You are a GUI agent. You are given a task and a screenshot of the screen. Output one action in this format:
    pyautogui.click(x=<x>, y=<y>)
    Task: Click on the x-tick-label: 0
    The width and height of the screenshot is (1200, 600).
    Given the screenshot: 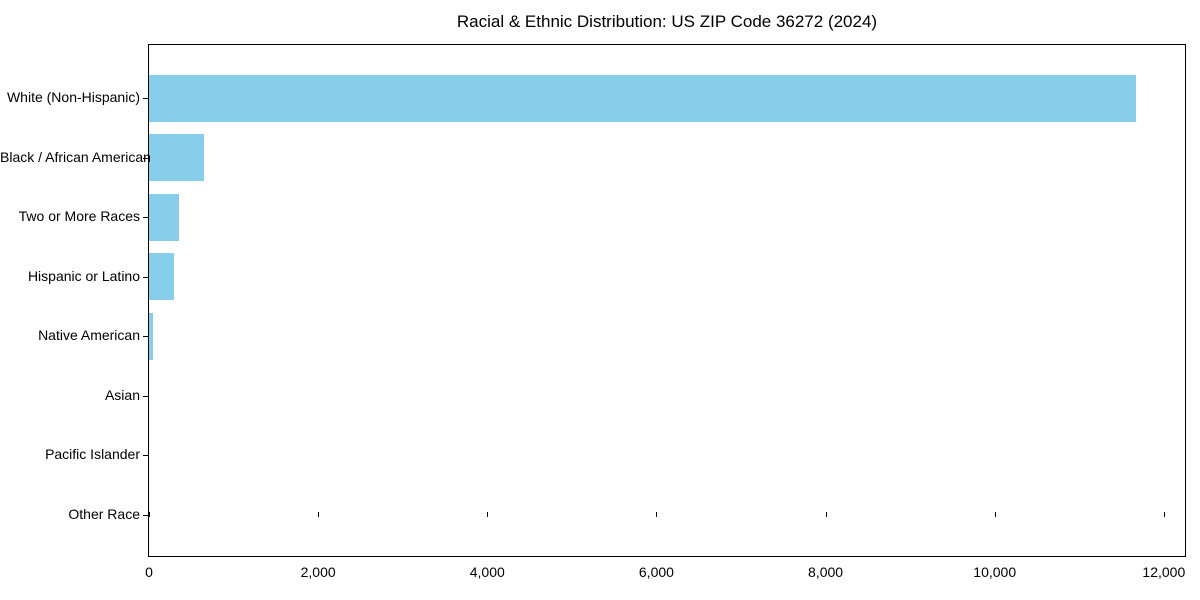 What is the action you would take?
    pyautogui.click(x=149, y=572)
    